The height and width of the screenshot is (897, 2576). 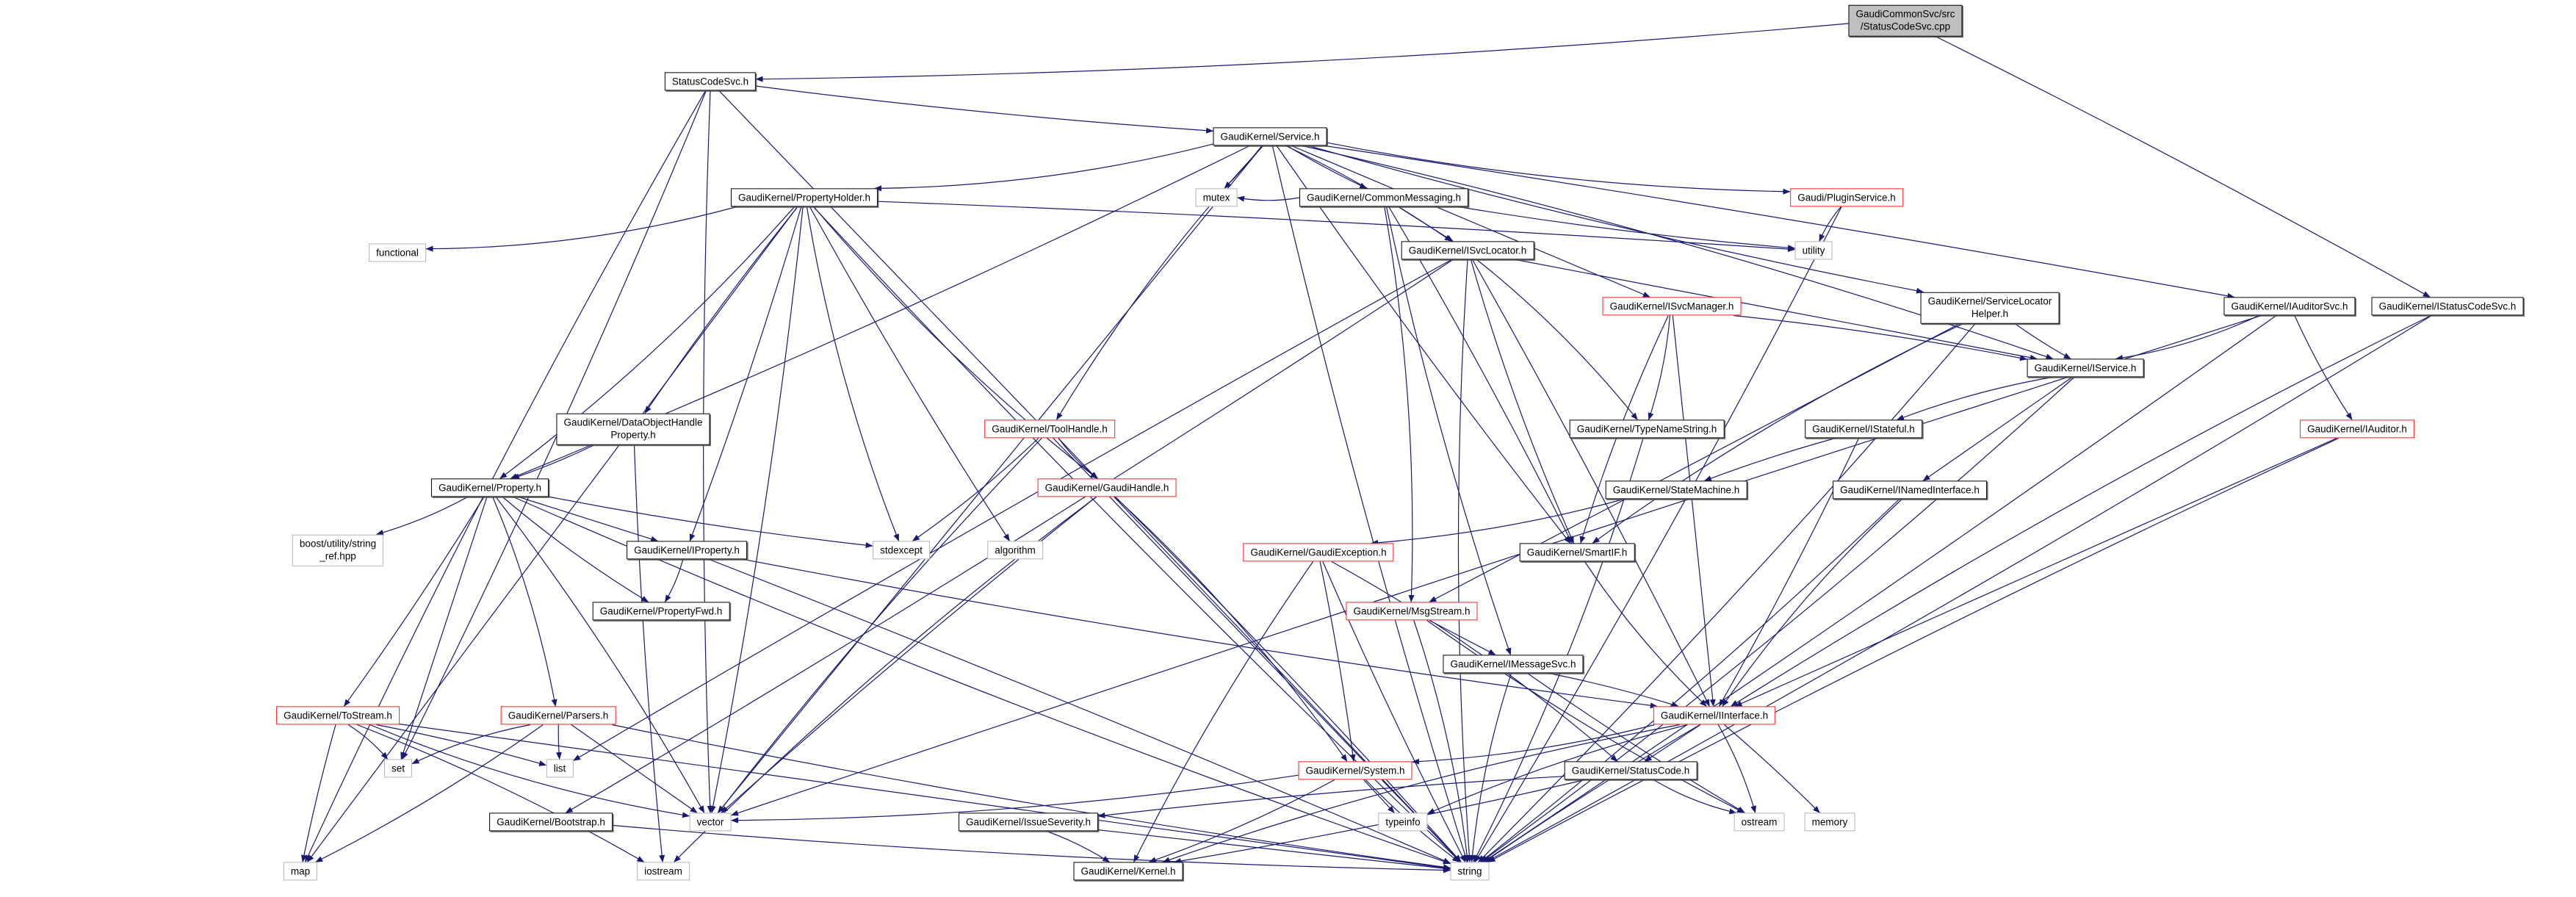 What do you see at coordinates (710, 822) in the screenshot?
I see `graph-node-vector: vector` at bounding box center [710, 822].